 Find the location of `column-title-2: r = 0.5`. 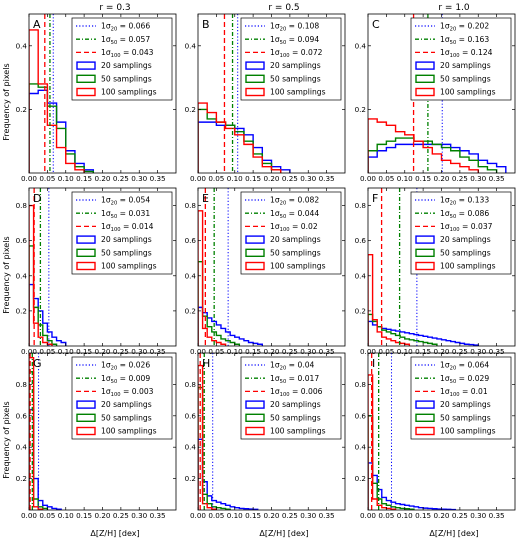

column-title-2: r = 0.5 is located at coordinates (283, 8).